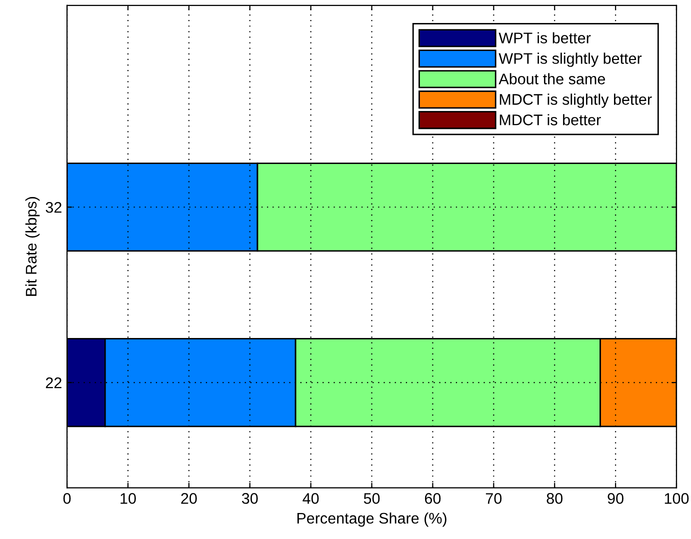 This screenshot has width=691, height=539. What do you see at coordinates (570, 59) in the screenshot?
I see `legend-label: WPT is slightly better` at bounding box center [570, 59].